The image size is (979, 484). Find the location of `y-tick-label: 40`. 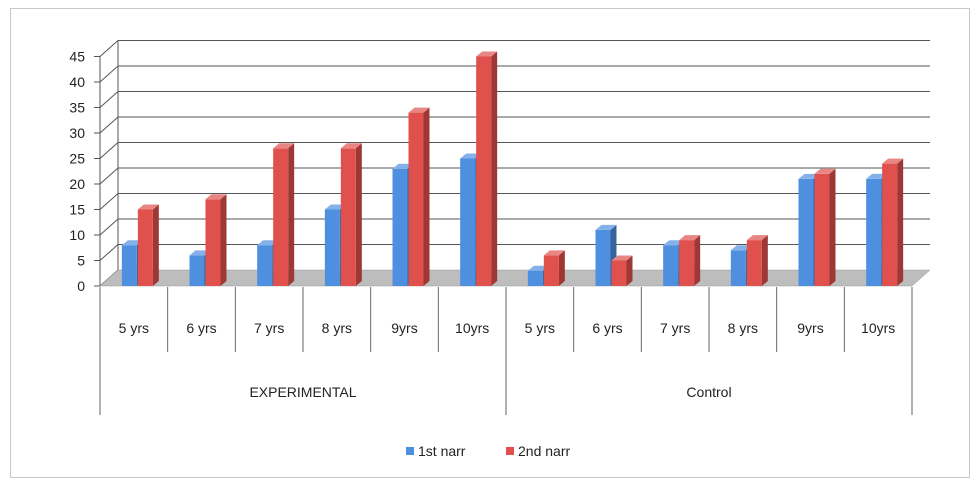

y-tick-label: 40 is located at coordinates (77, 82).